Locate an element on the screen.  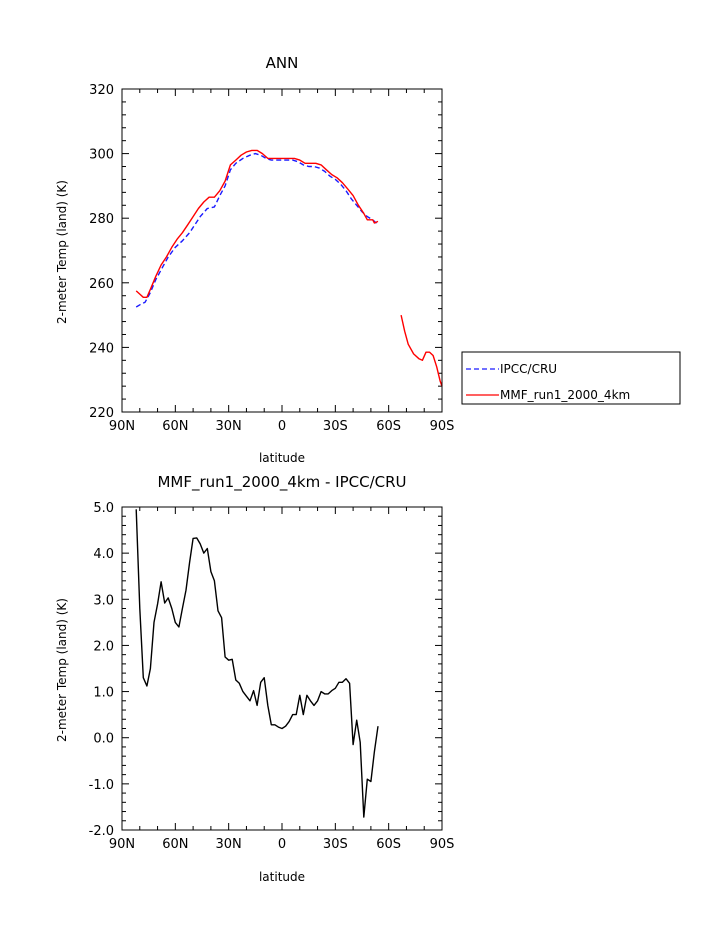
y-tick-label: 280 is located at coordinates (101, 219).